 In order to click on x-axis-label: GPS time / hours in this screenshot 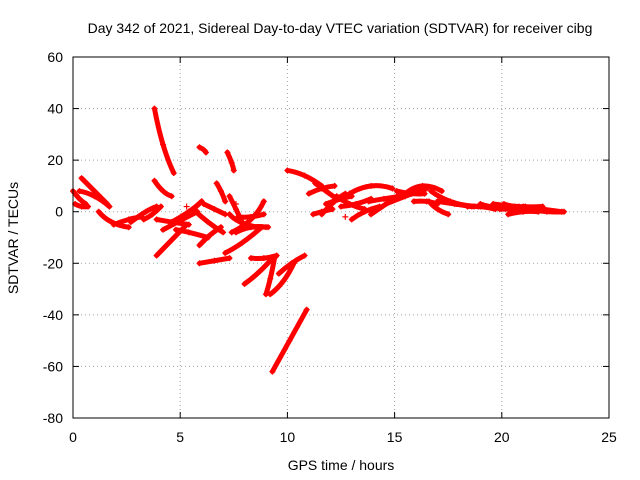, I will do `click(341, 465)`.